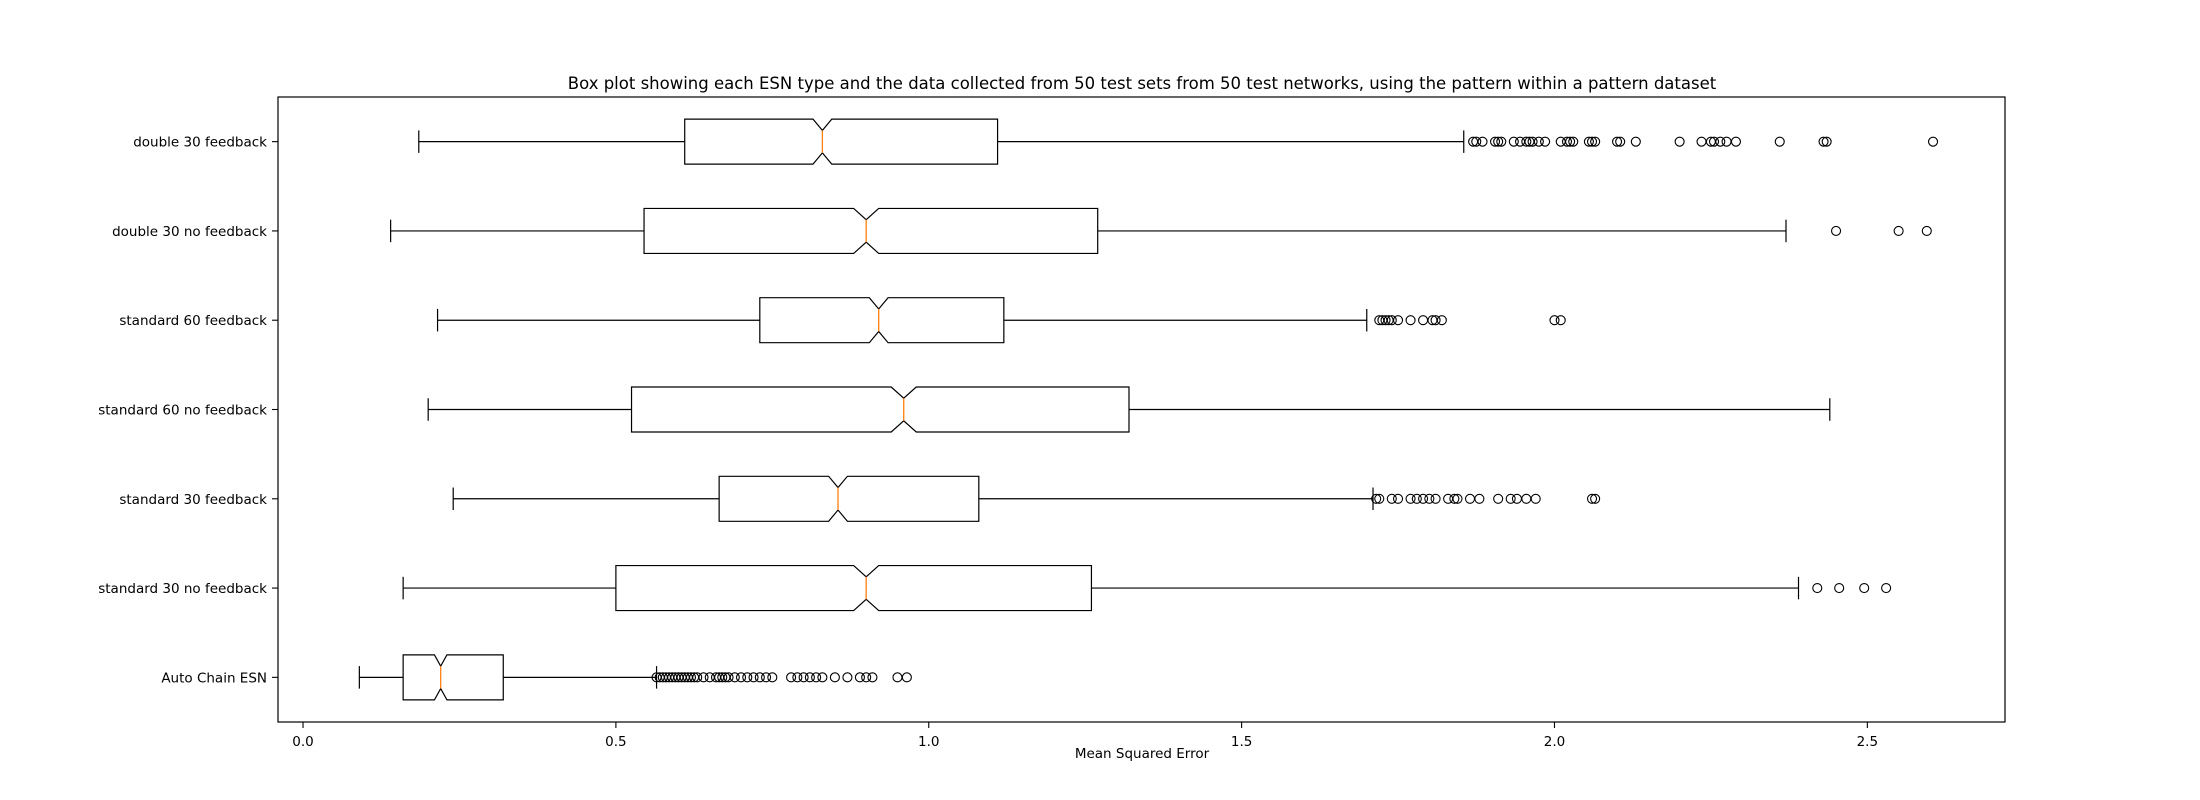  I want to click on x-tick-label-0: 0.0, so click(302, 742).